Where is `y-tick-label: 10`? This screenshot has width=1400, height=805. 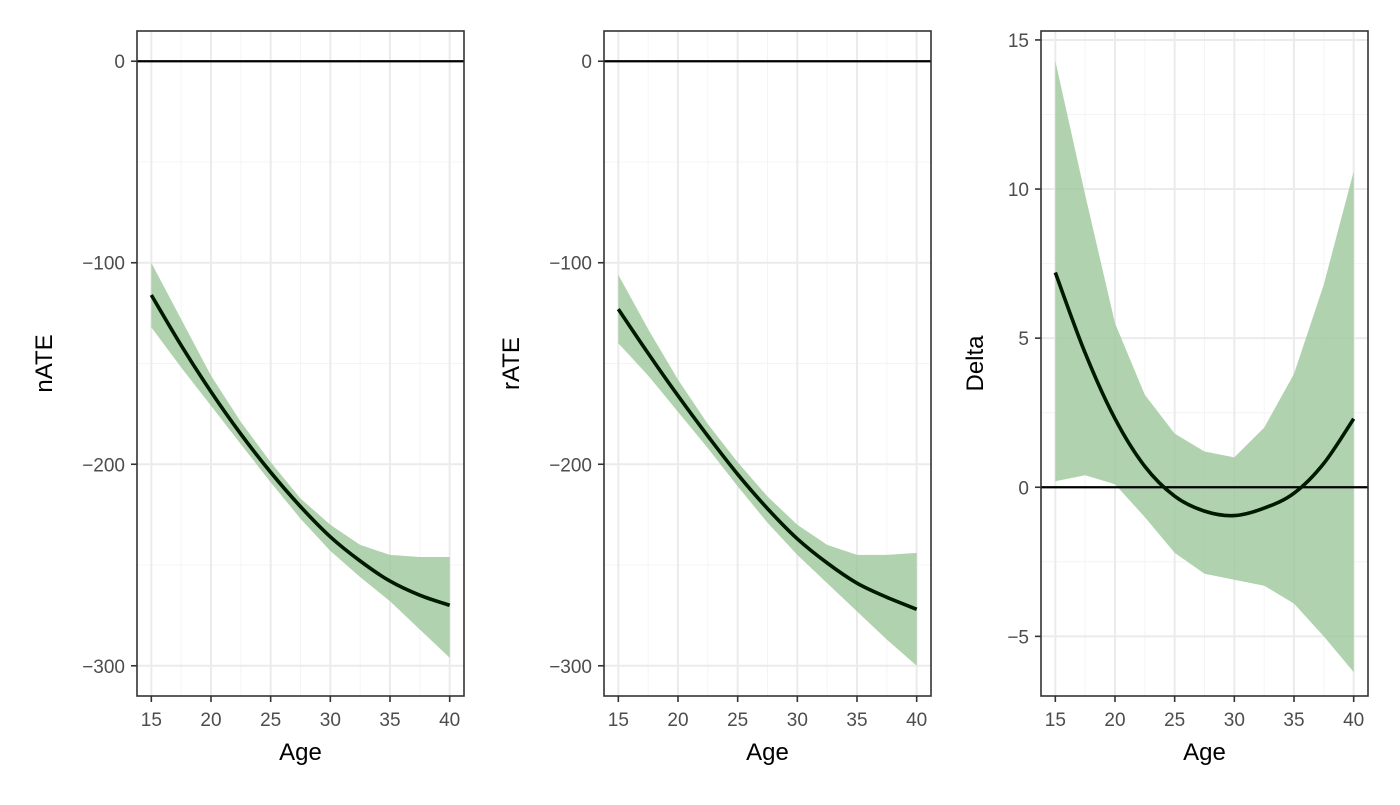
y-tick-label: 10 is located at coordinates (1018, 190).